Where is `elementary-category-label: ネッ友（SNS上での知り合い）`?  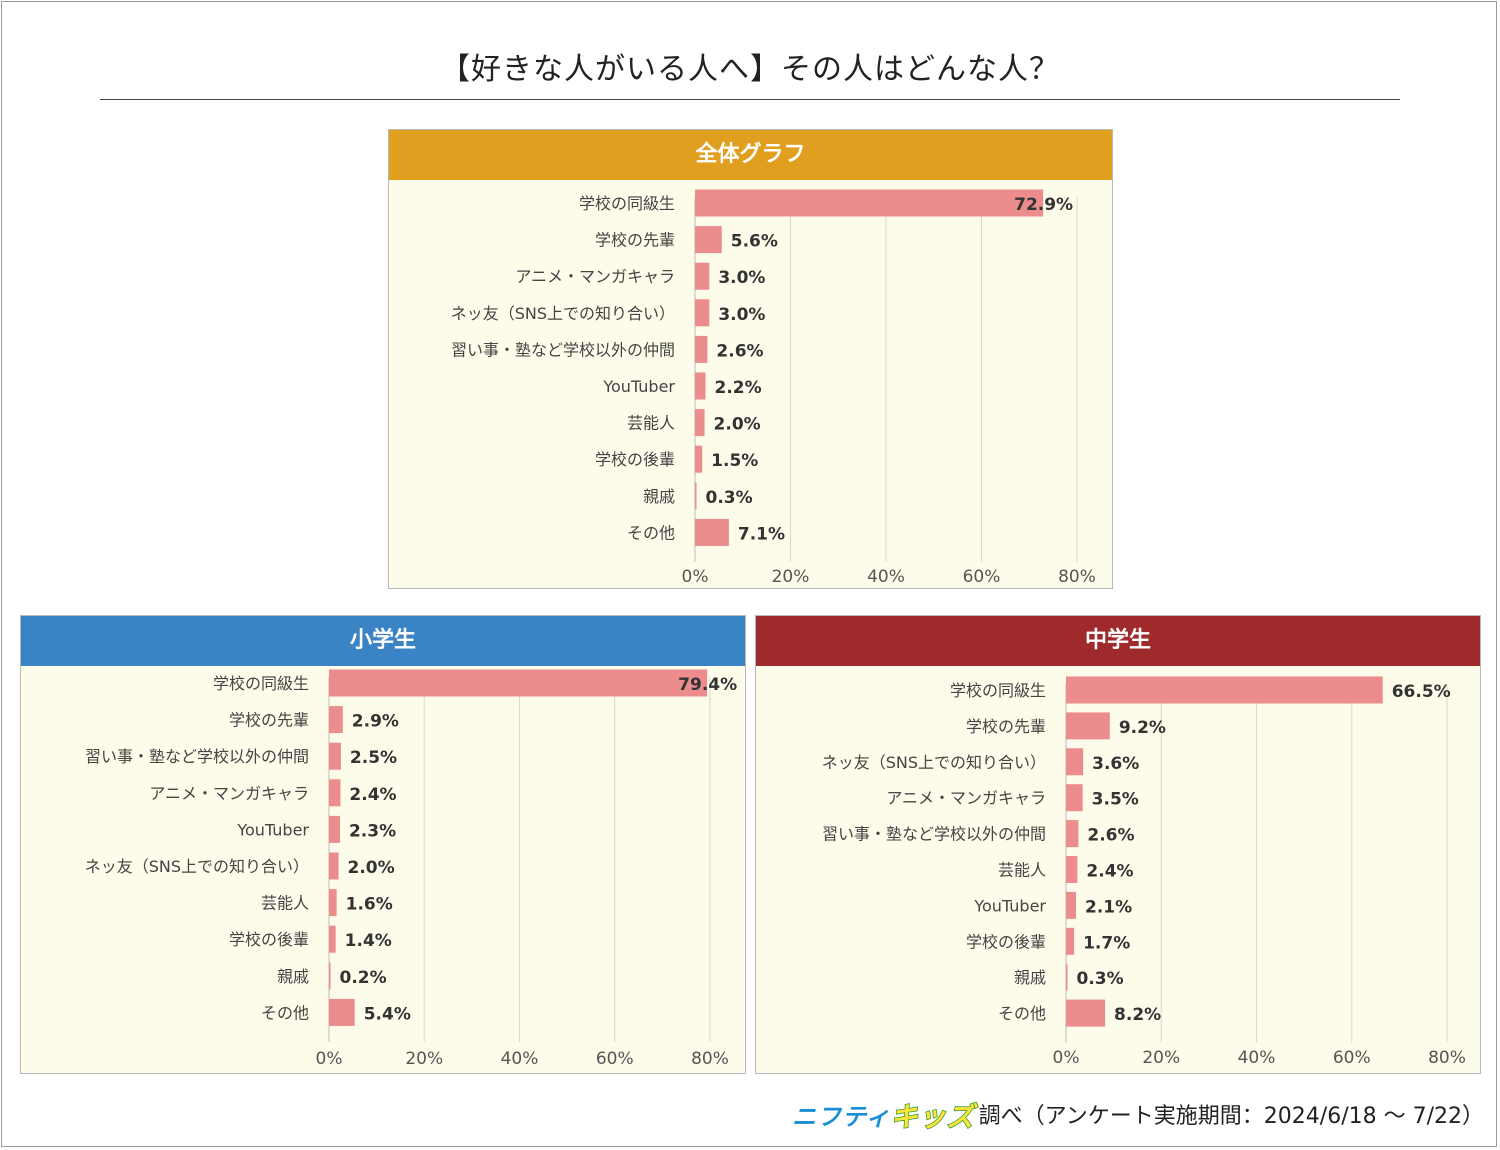 elementary-category-label: ネッ友（SNS上での知り合い） is located at coordinates (197, 866).